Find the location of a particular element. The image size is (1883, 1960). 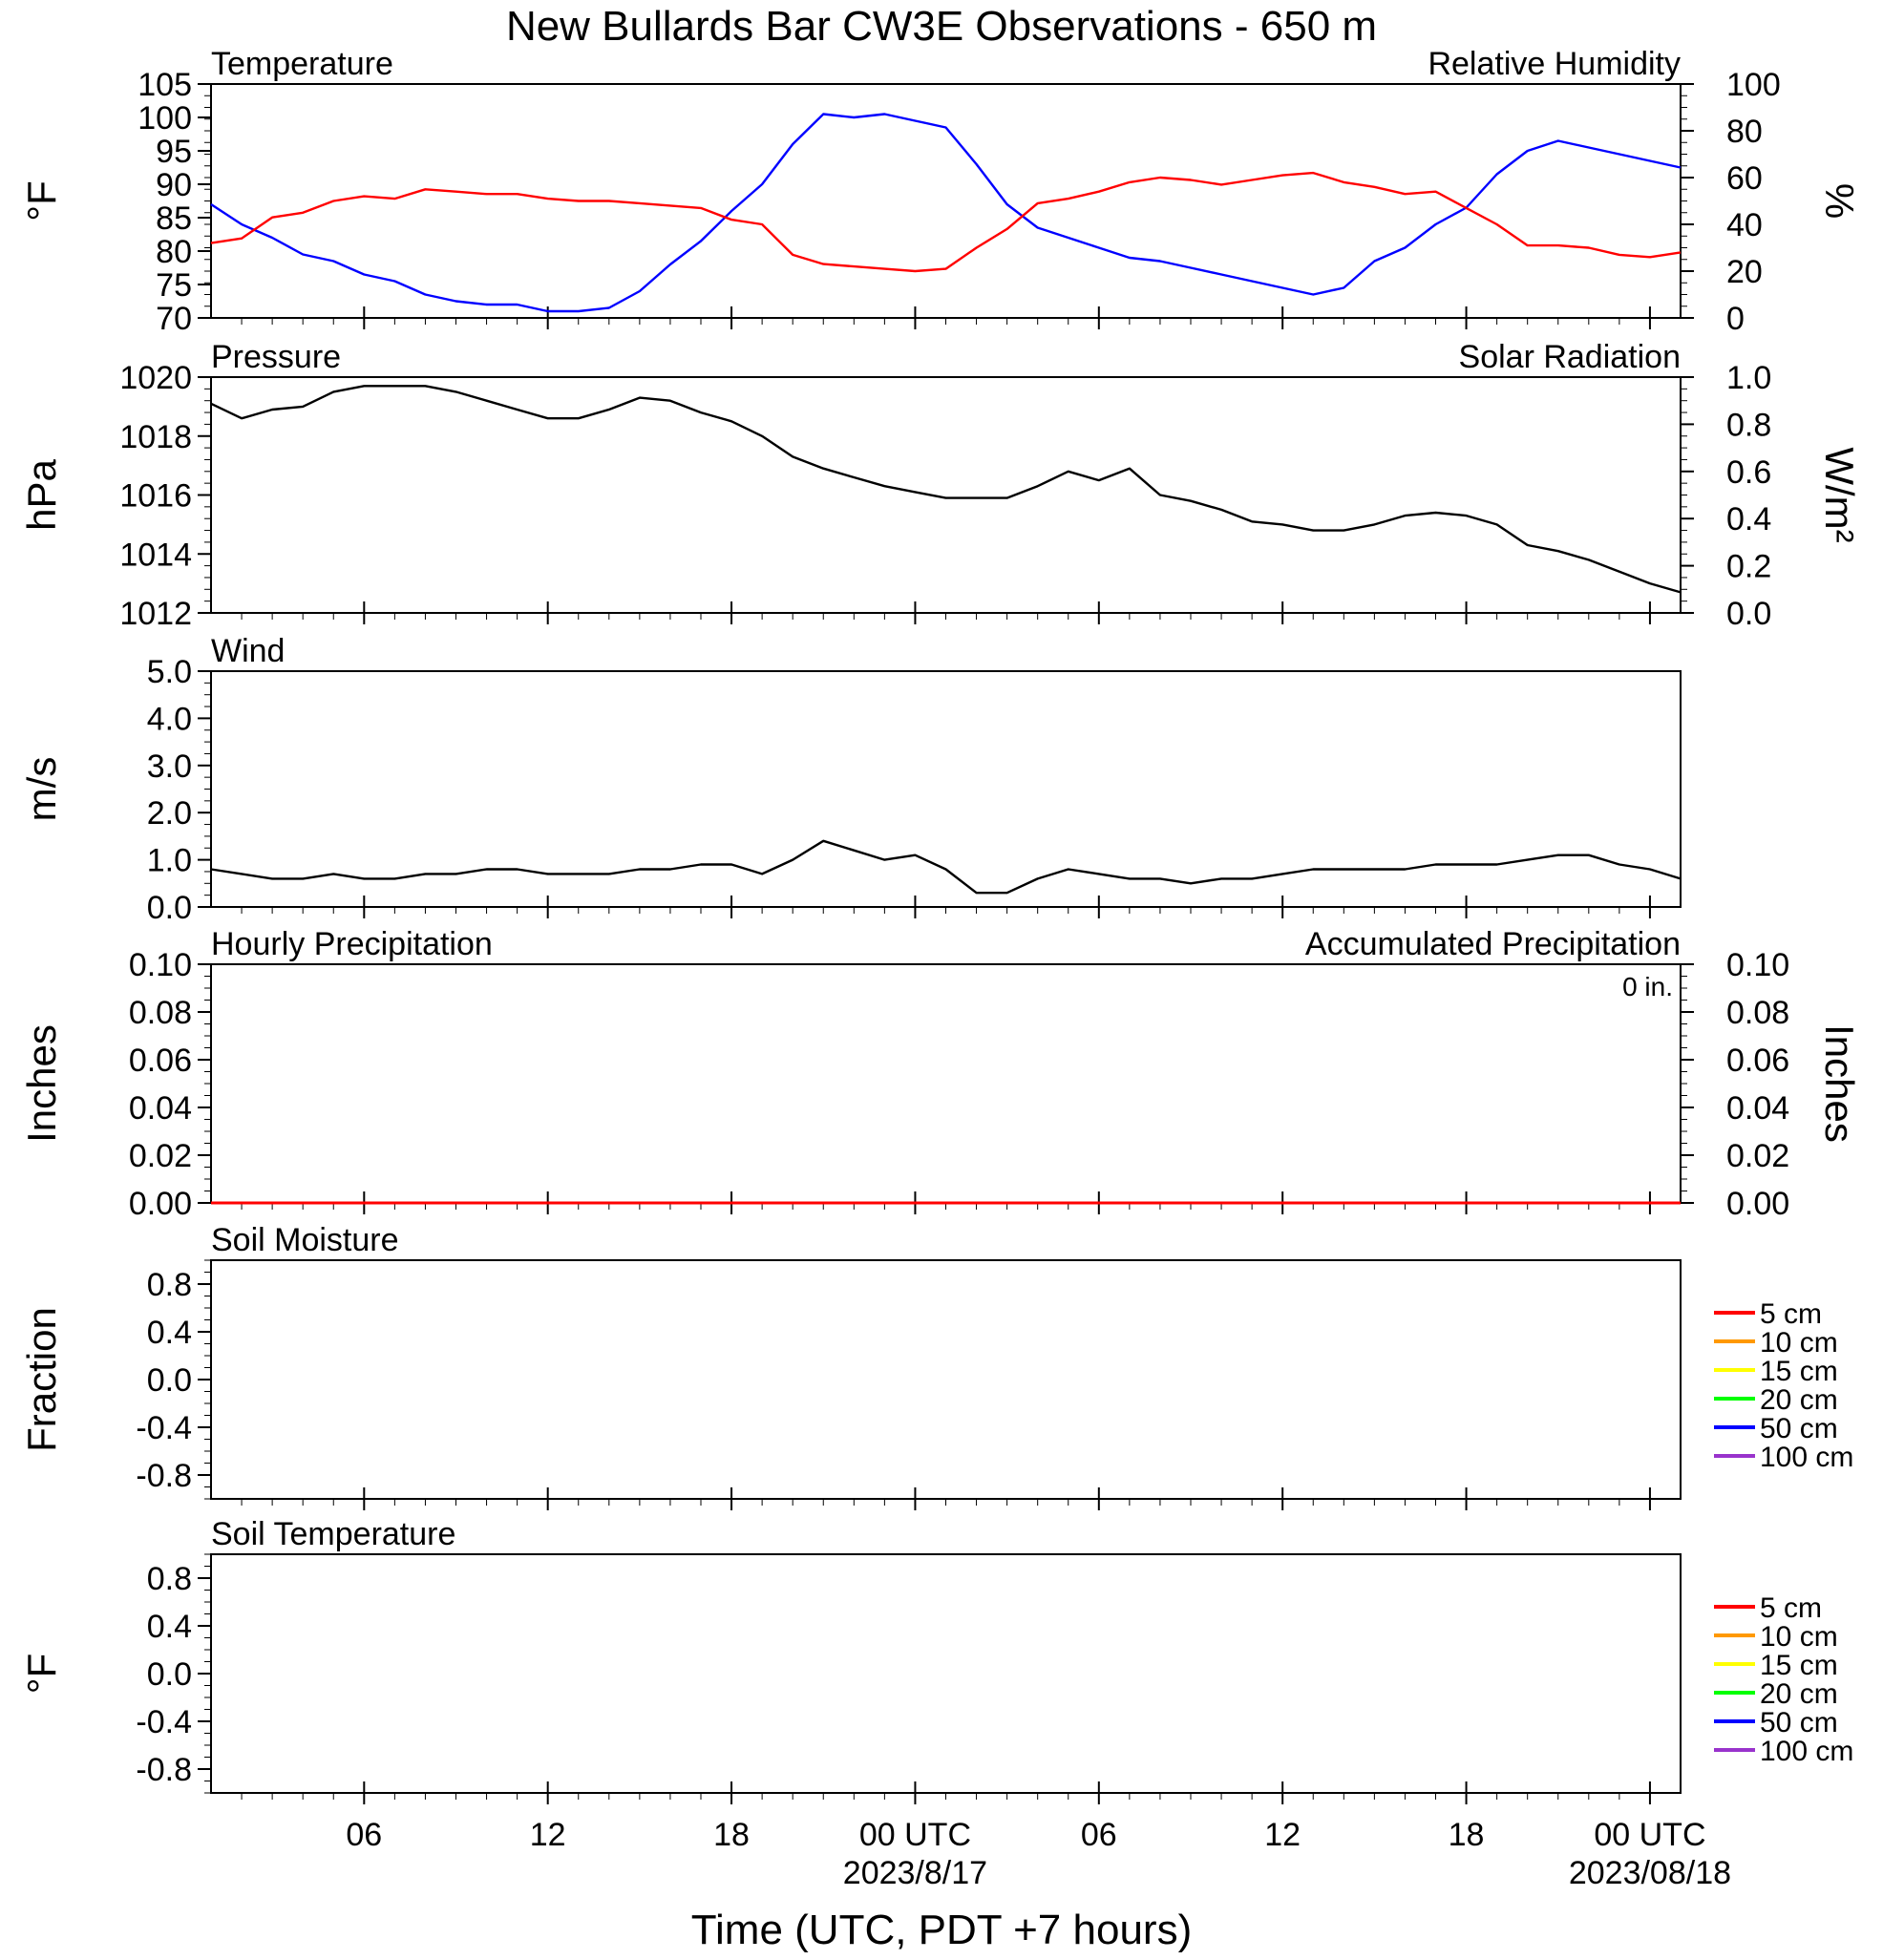

panel-title-left: Wind is located at coordinates (248, 651).